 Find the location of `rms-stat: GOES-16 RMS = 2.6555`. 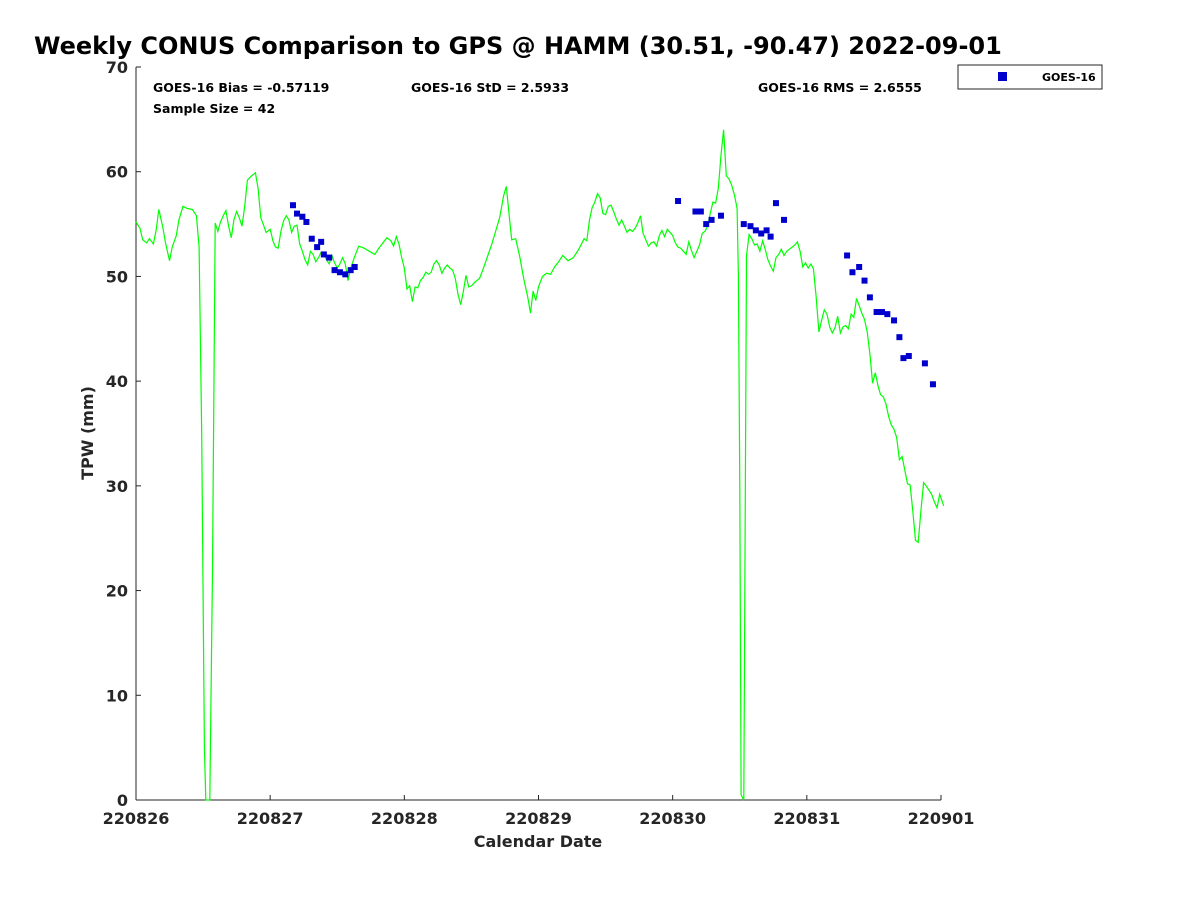

rms-stat: GOES-16 RMS = 2.6555 is located at coordinates (840, 87).